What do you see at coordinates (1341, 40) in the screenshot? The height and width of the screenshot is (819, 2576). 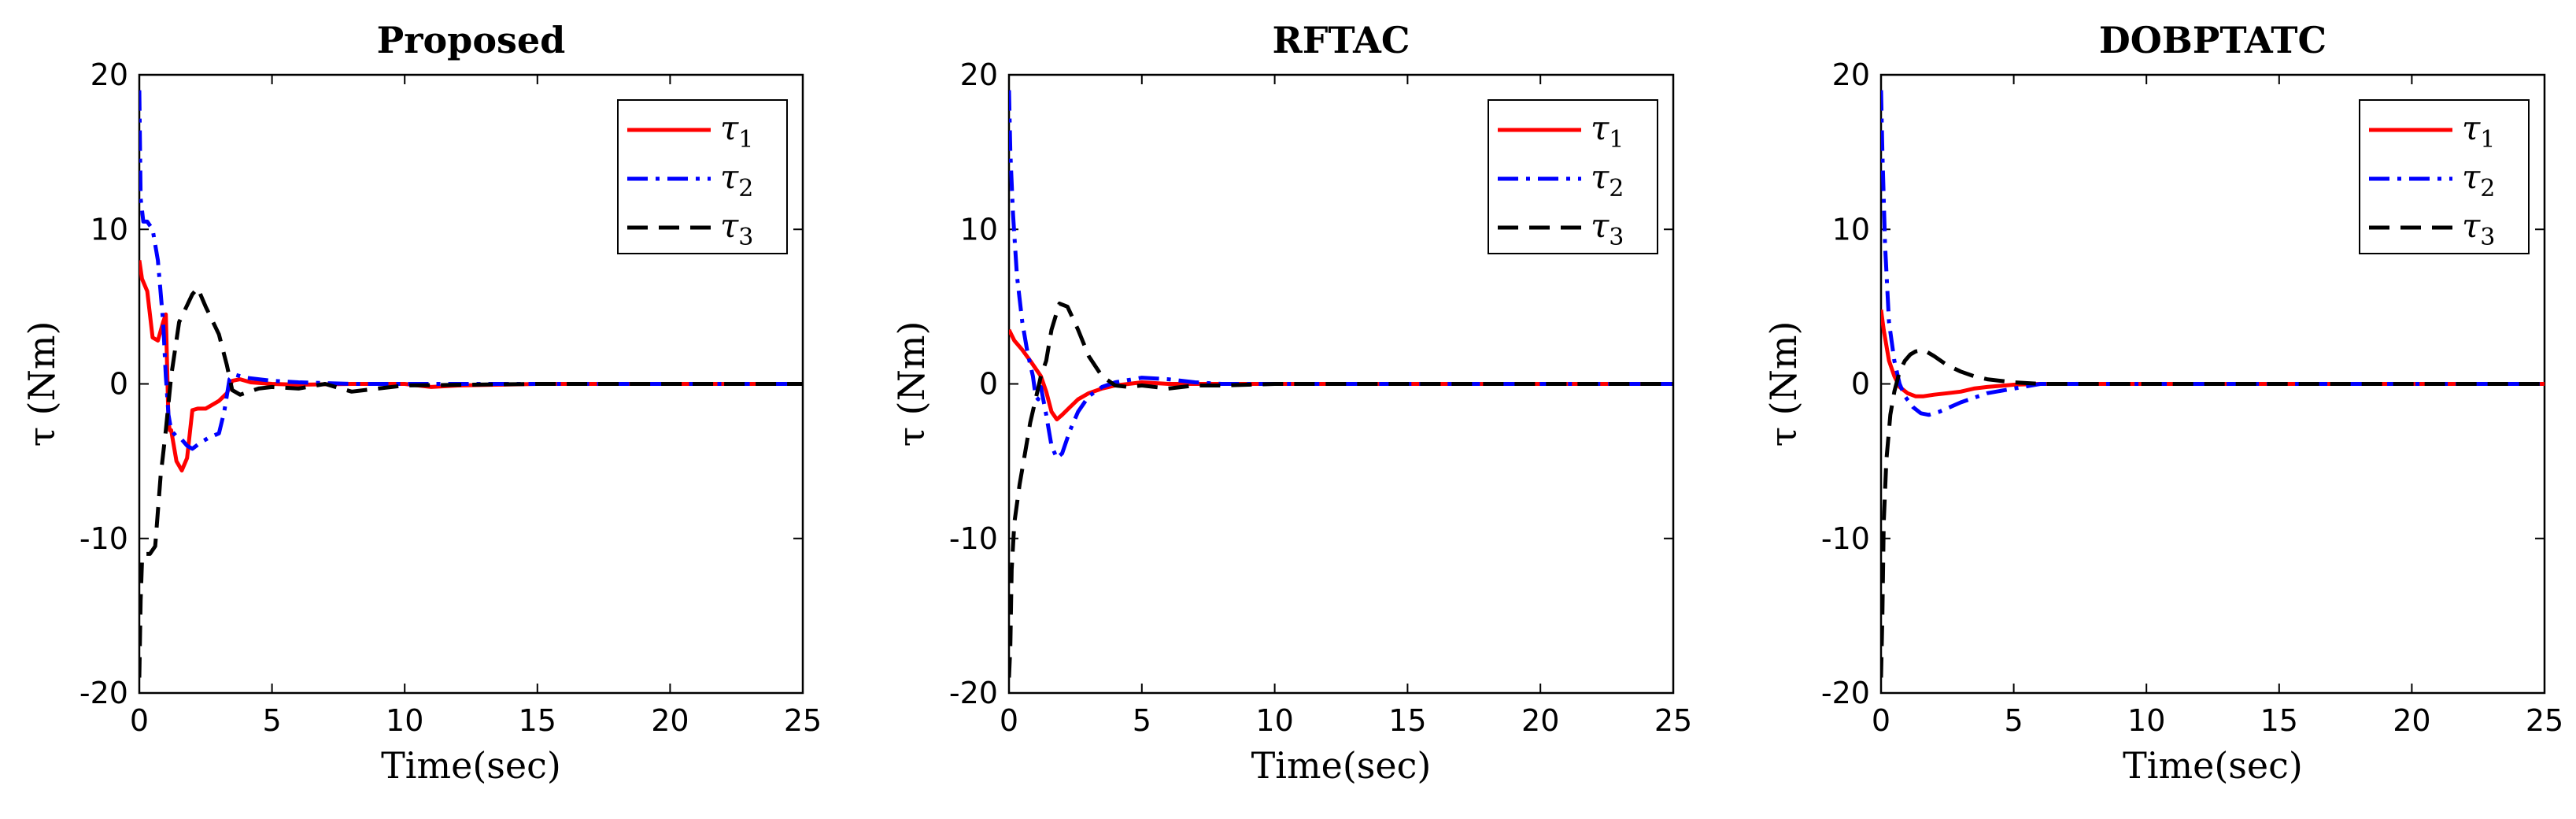 I see `chart-title: RFTAC` at bounding box center [1341, 40].